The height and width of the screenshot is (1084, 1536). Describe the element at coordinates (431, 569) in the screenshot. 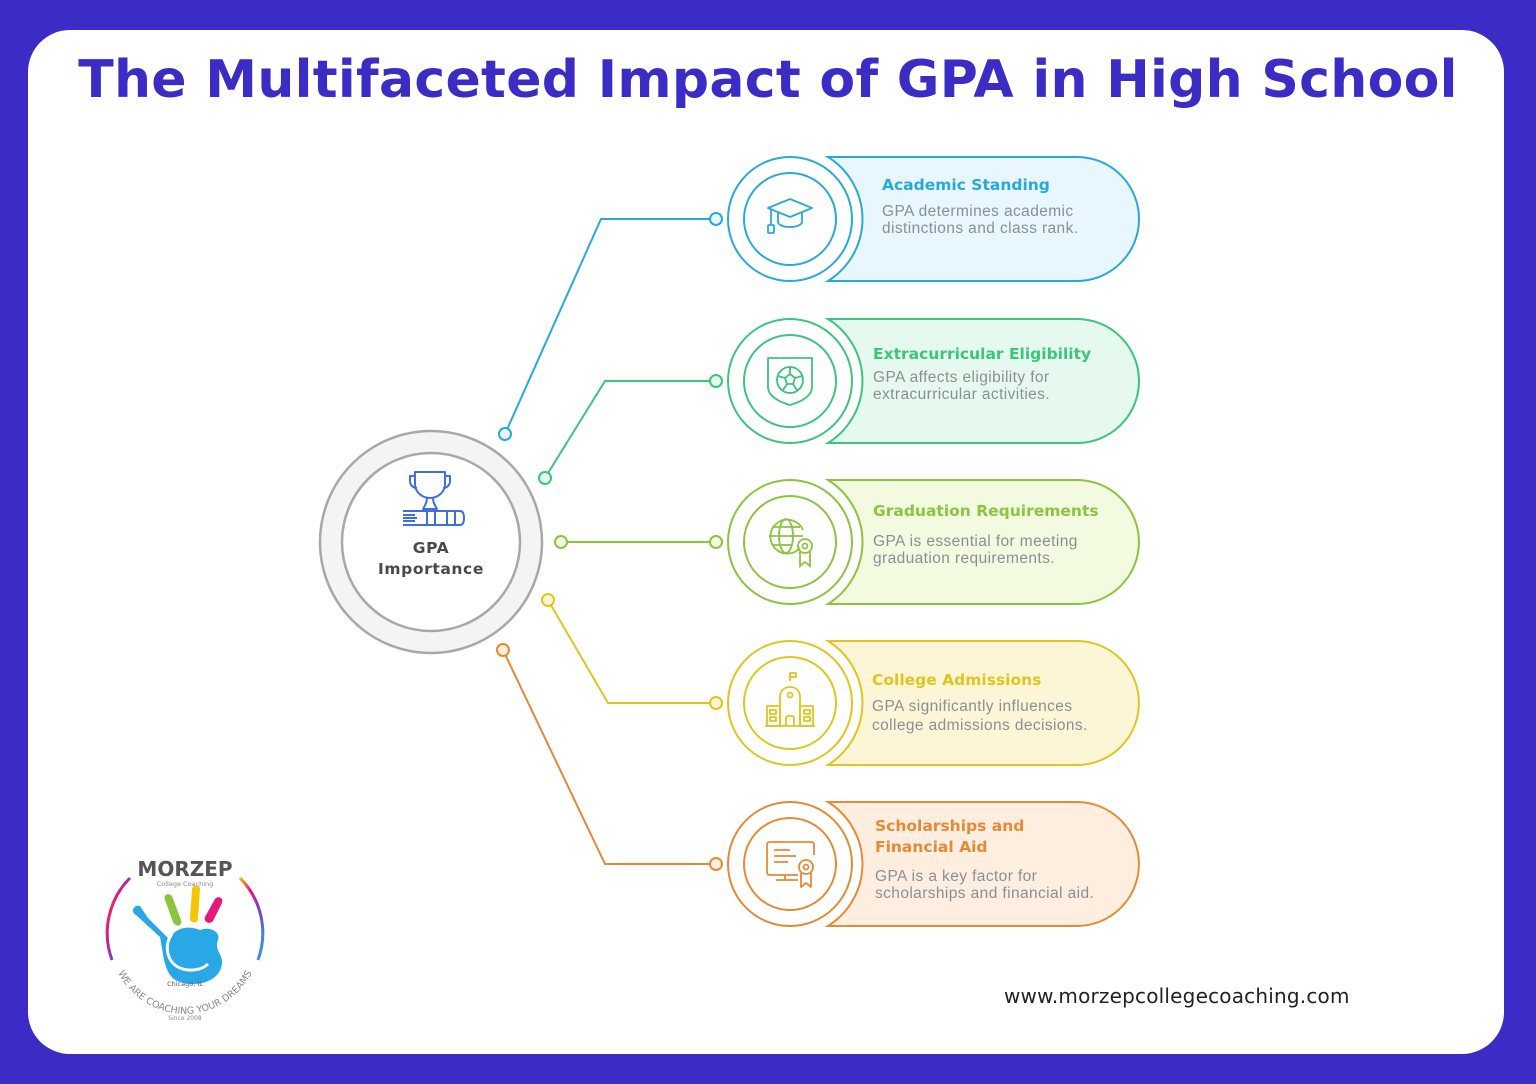

I see `center-label-line2: Importance` at that location.